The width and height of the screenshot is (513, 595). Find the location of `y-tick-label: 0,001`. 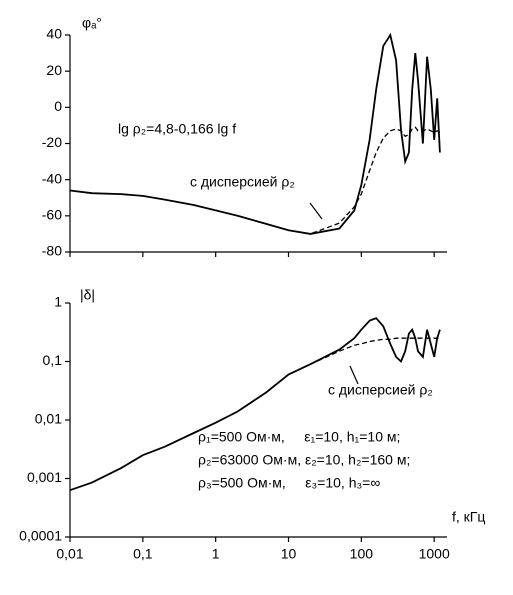

y-tick-label: 0,001 is located at coordinates (44, 477).